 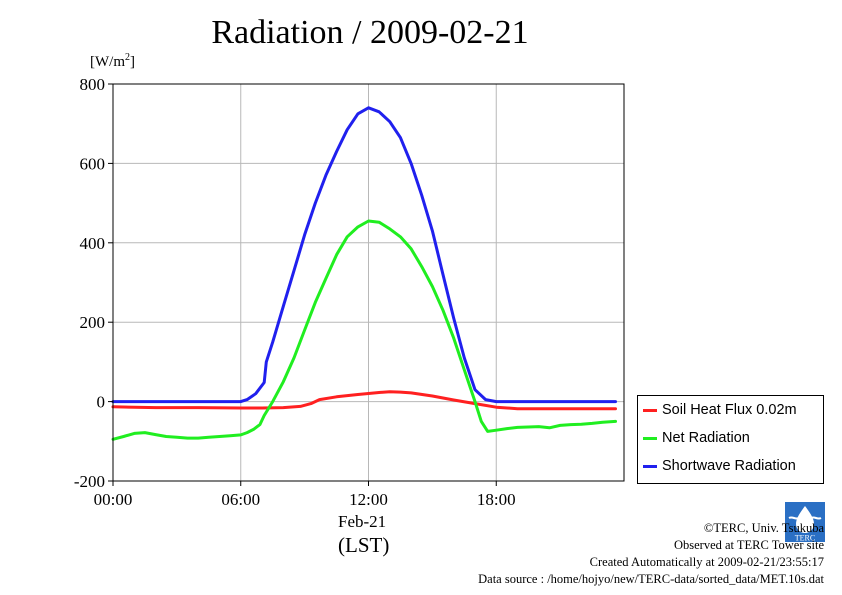 What do you see at coordinates (93, 283) in the screenshot?
I see `y-axis-ticks: -200 0 200 400 600 800` at bounding box center [93, 283].